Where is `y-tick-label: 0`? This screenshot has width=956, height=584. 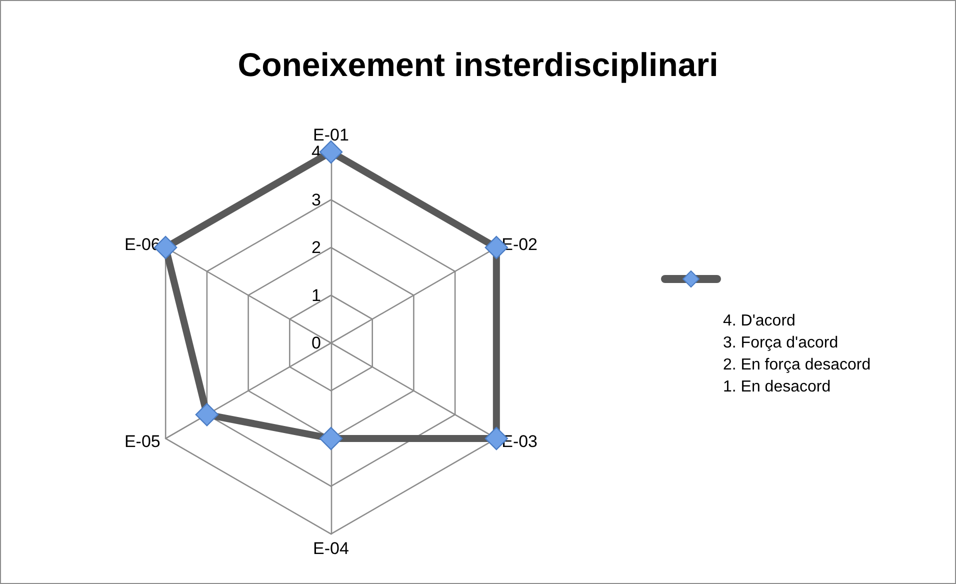 y-tick-label: 0 is located at coordinates (316, 343).